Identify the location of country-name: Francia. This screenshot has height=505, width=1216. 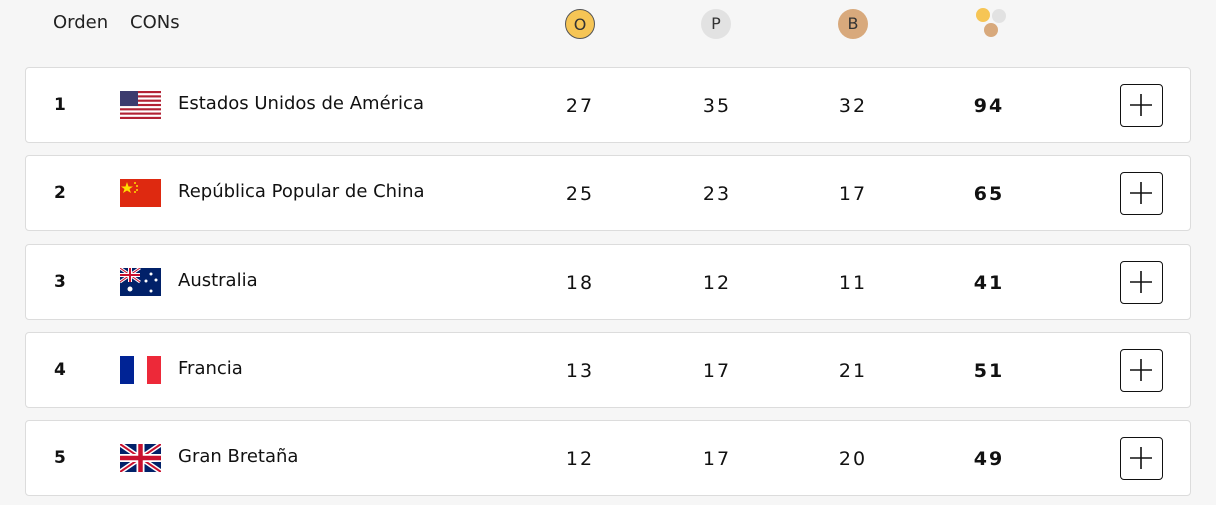
(210, 368).